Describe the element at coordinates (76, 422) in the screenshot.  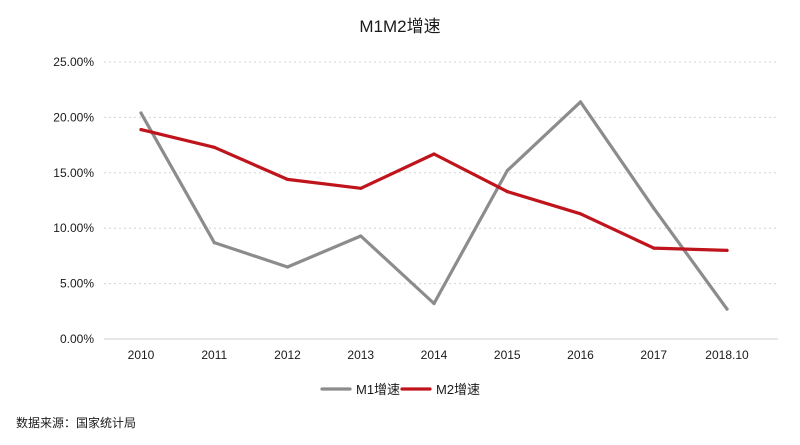
I see `source-note: 数据来源：国家统计局` at that location.